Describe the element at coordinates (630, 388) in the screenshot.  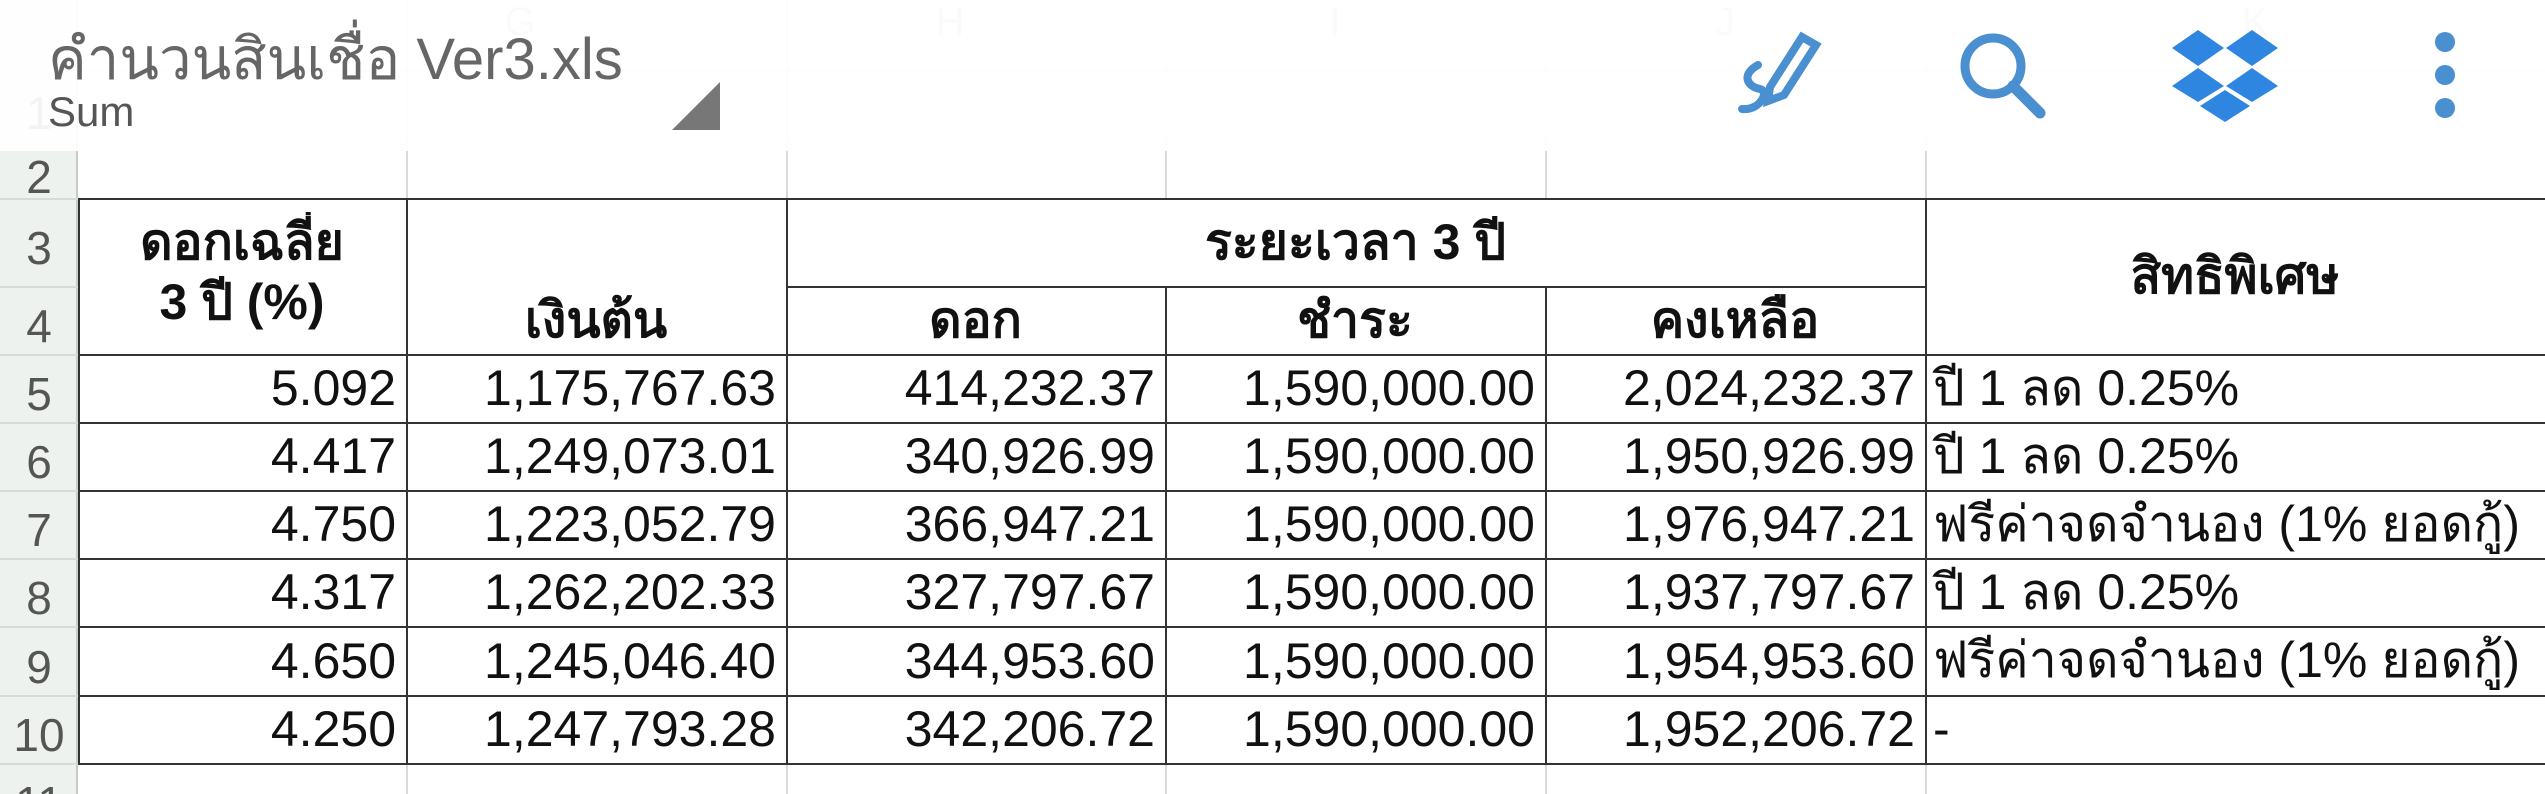
I see `number-cell: 1,175,767.63` at that location.